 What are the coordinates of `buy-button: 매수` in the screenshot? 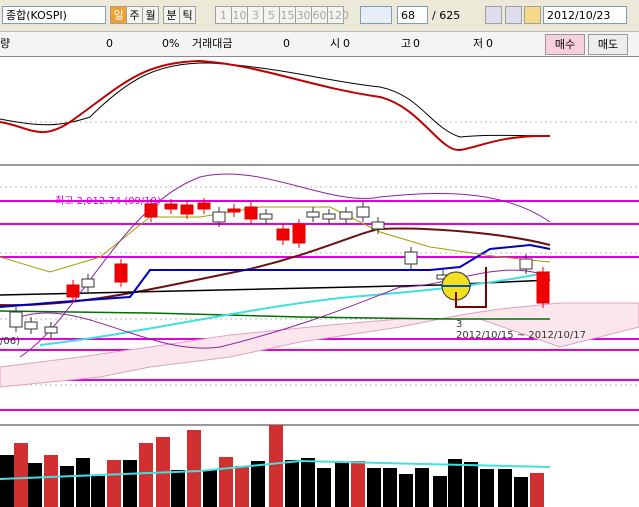 It's located at (565, 44).